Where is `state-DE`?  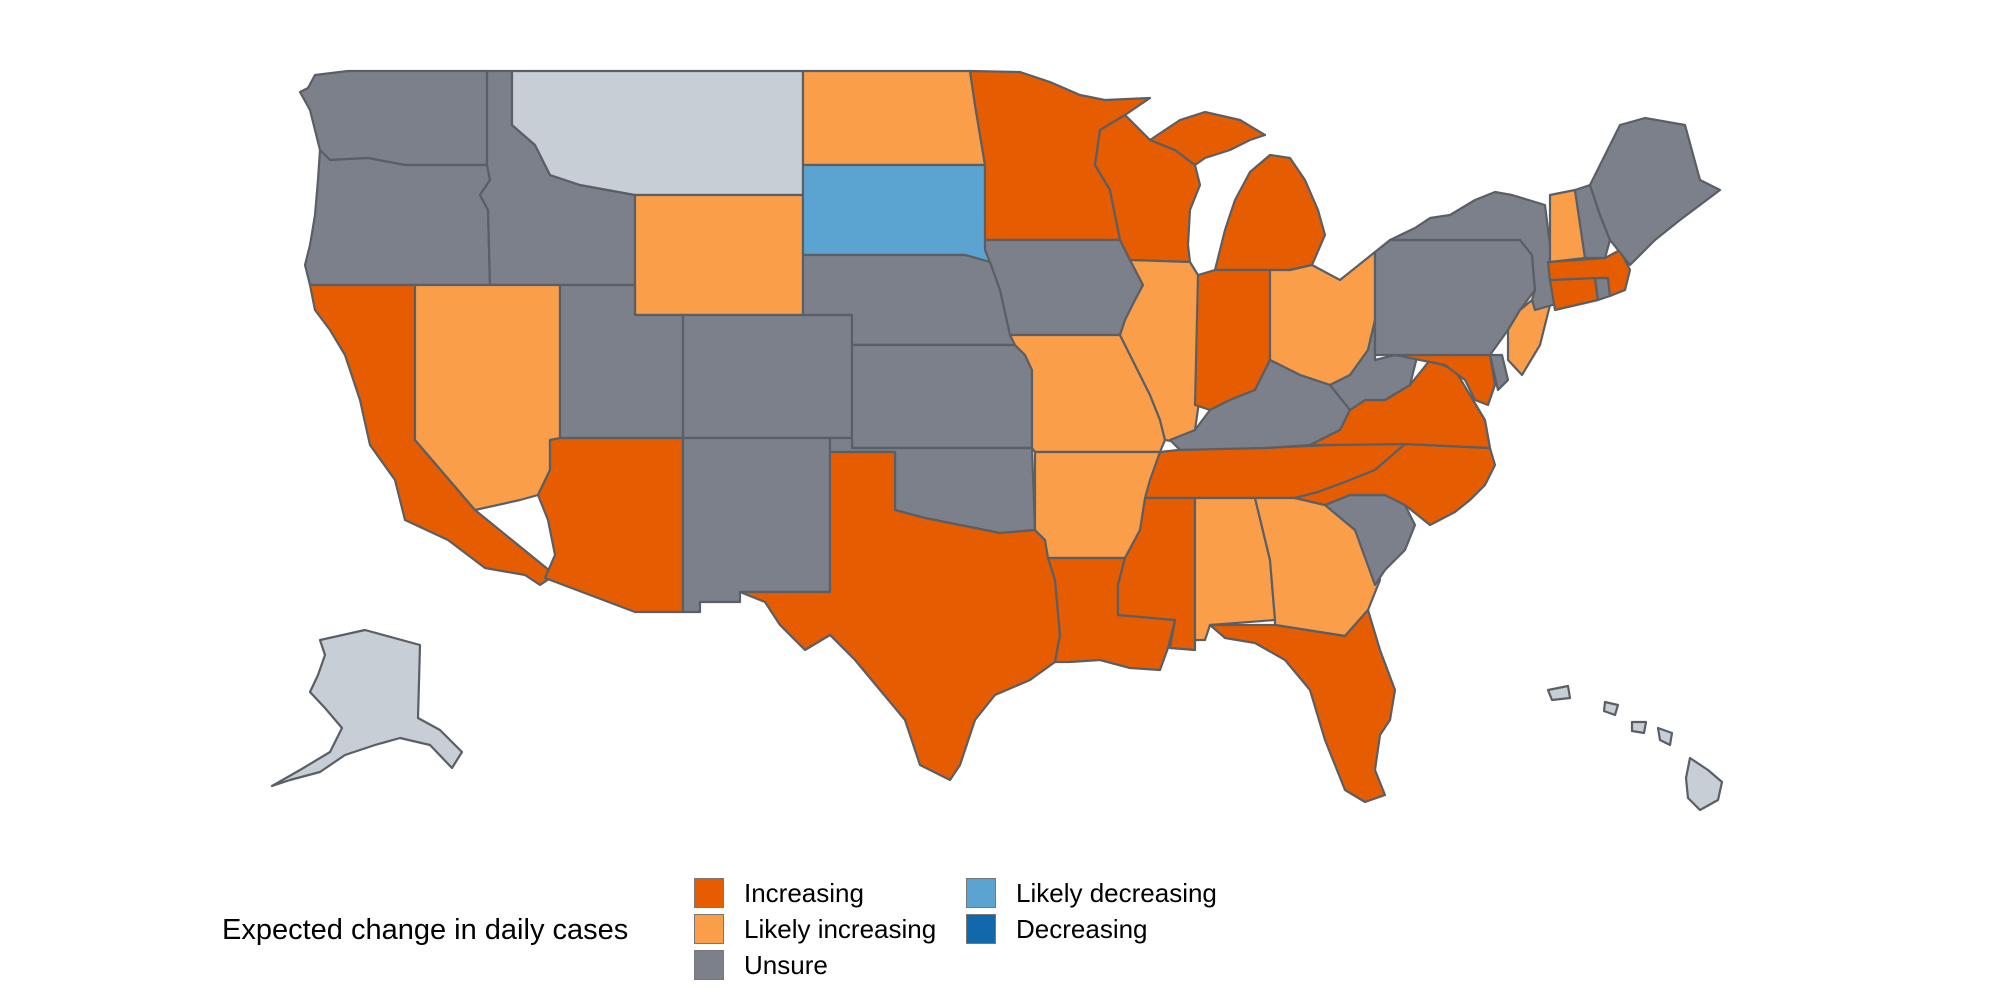 state-DE is located at coordinates (1499, 372).